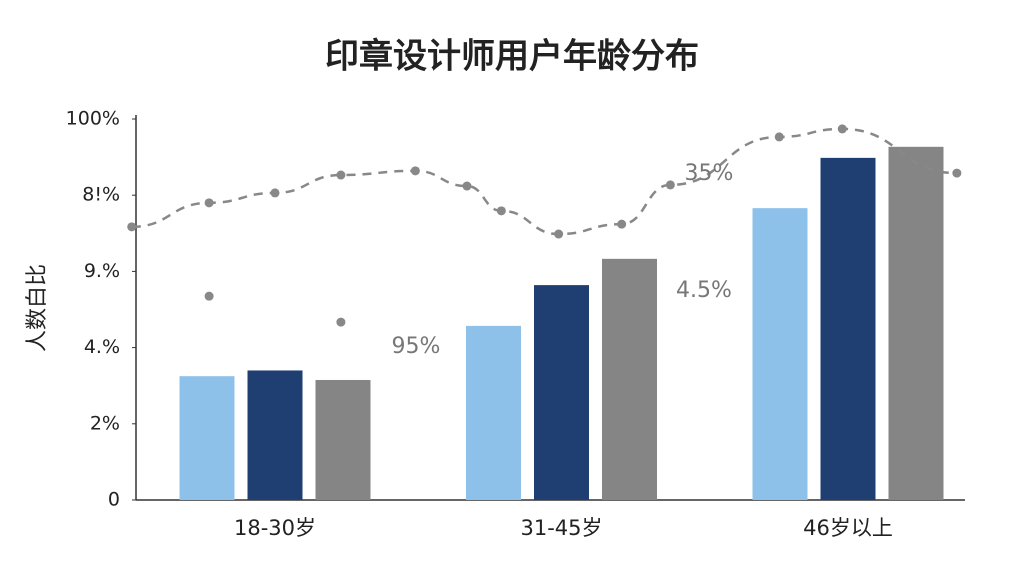 This screenshot has height=576, width=1024. I want to click on annotation: 4.5%, so click(704, 290).